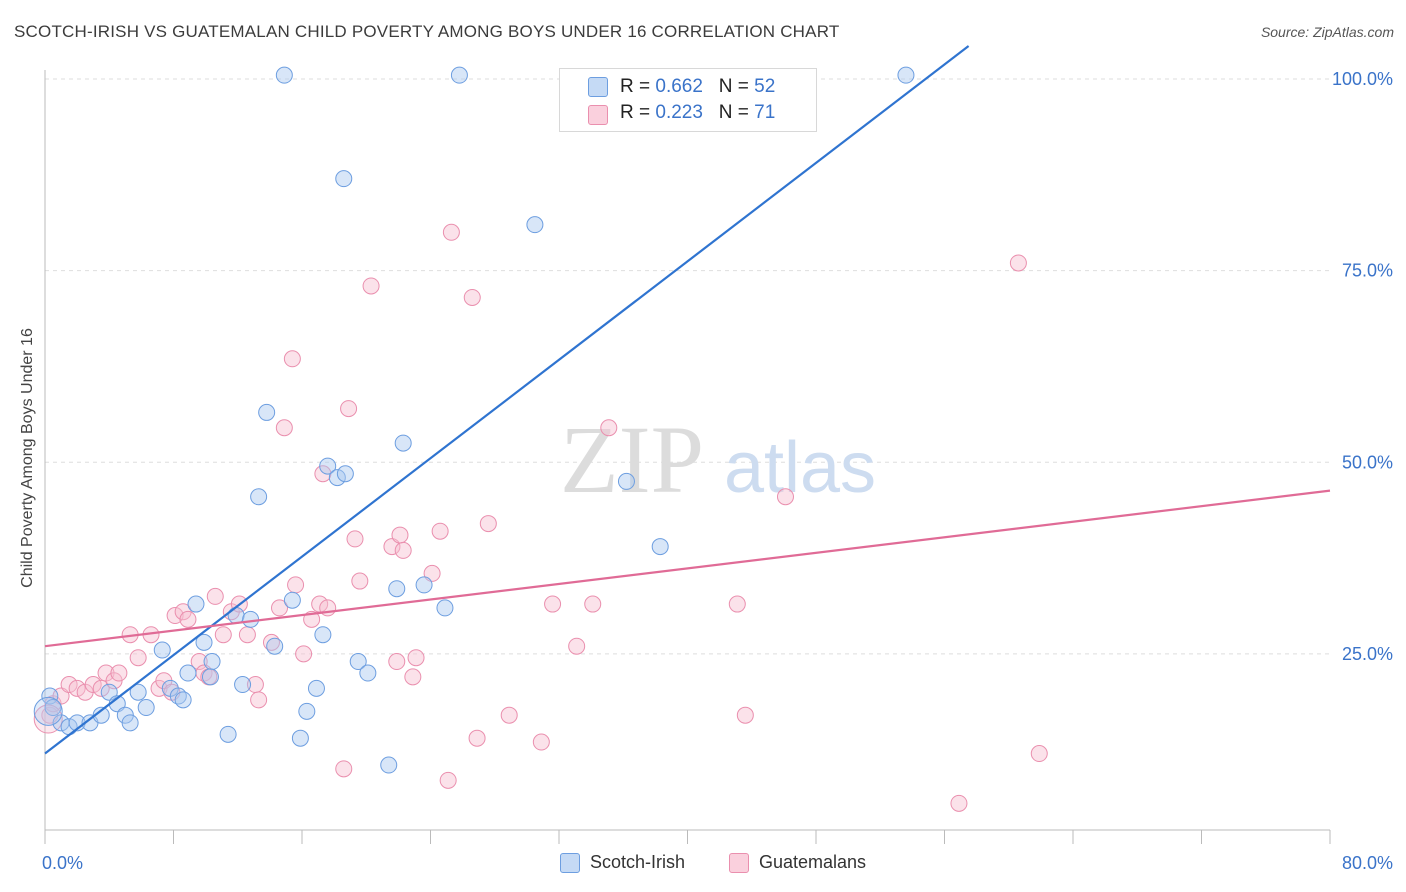 This screenshot has width=1406, height=892. What do you see at coordinates (1362, 79) in the screenshot?
I see `y-tick-label: 100.0%` at bounding box center [1362, 79].